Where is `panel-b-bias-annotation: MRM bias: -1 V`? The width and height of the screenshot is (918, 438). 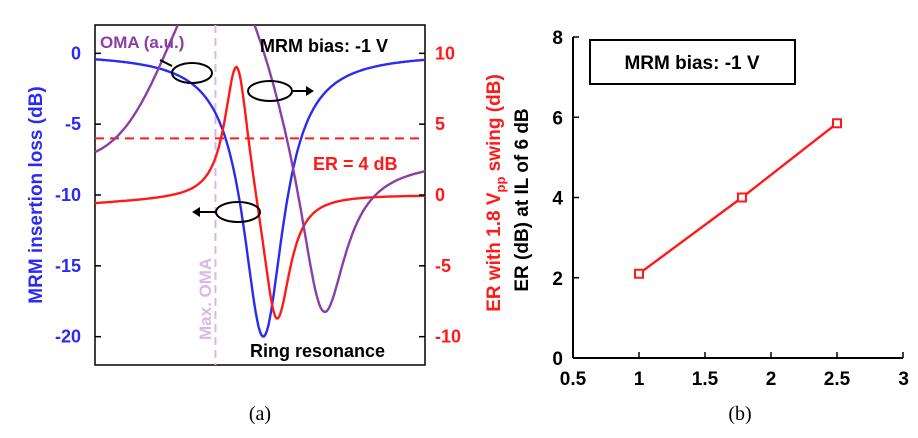
panel-b-bias-annotation: MRM bias: -1 V is located at coordinates (691, 63).